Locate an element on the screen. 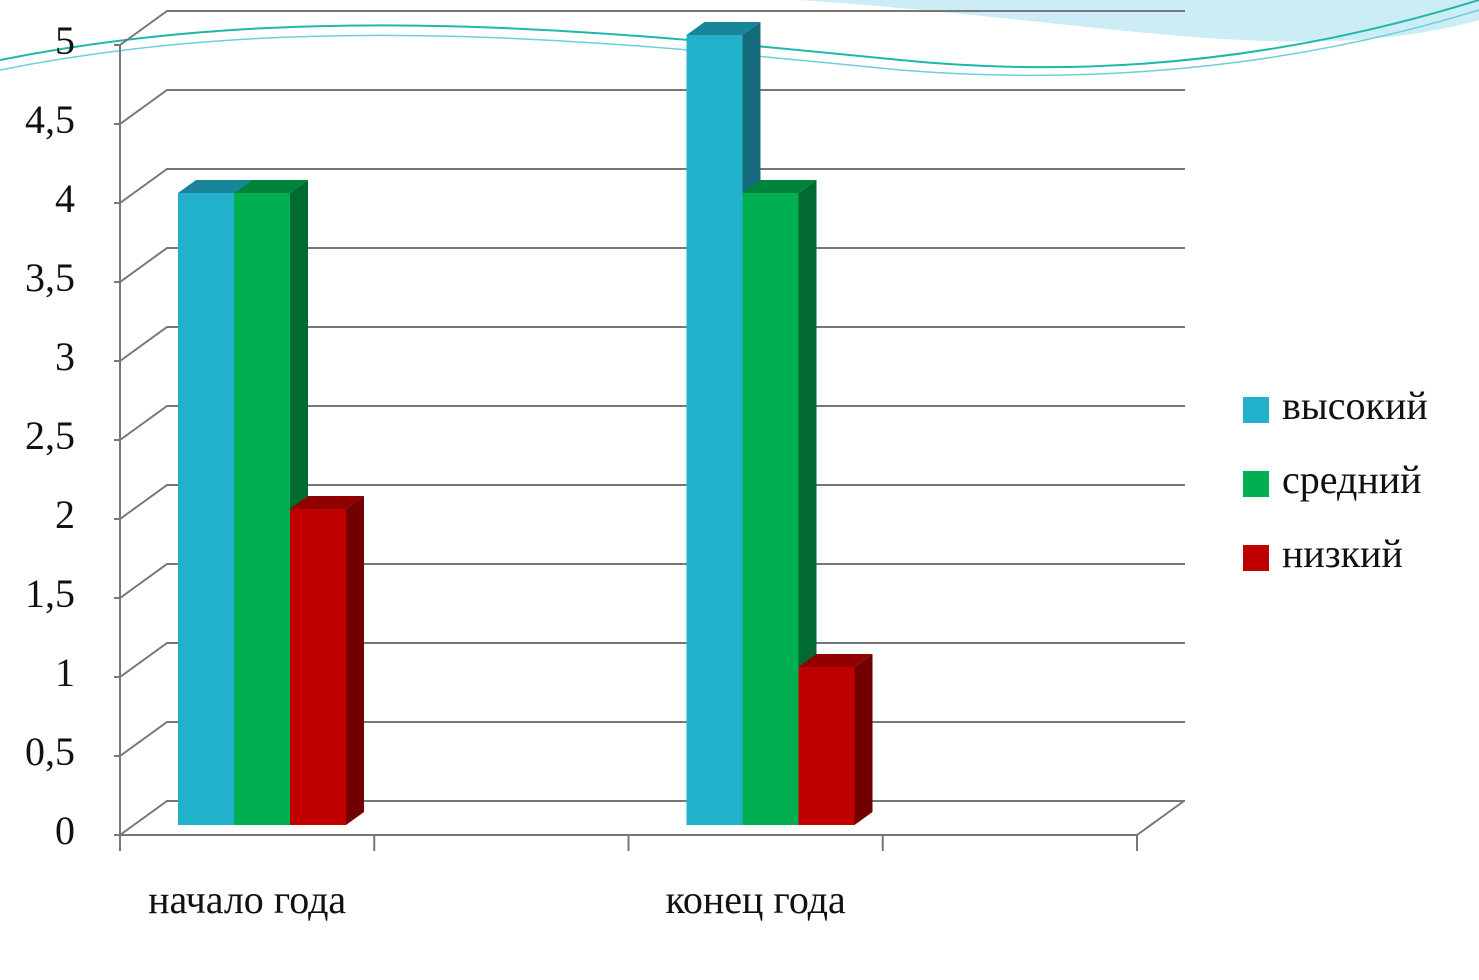  y-tick-label: 0,5 is located at coordinates (50, 751).